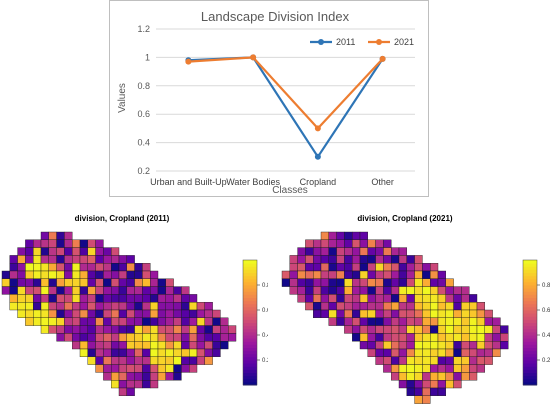 The image size is (550, 415). What do you see at coordinates (404, 42) in the screenshot?
I see `legend-label: 2021` at bounding box center [404, 42].